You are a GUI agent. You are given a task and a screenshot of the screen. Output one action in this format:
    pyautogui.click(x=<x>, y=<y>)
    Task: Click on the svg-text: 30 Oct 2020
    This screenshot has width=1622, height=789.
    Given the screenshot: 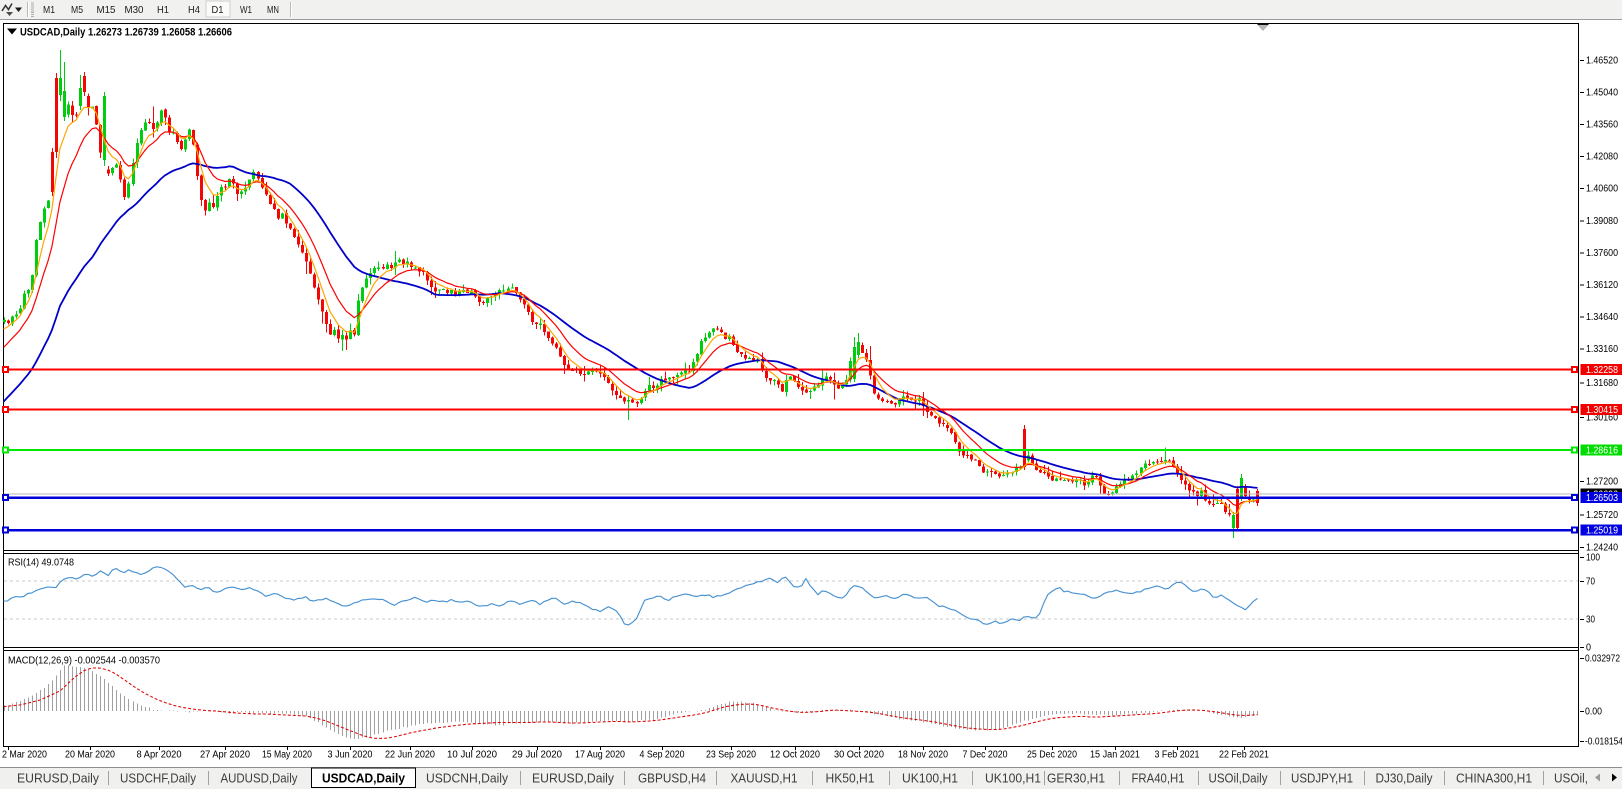 What is the action you would take?
    pyautogui.click(x=859, y=755)
    